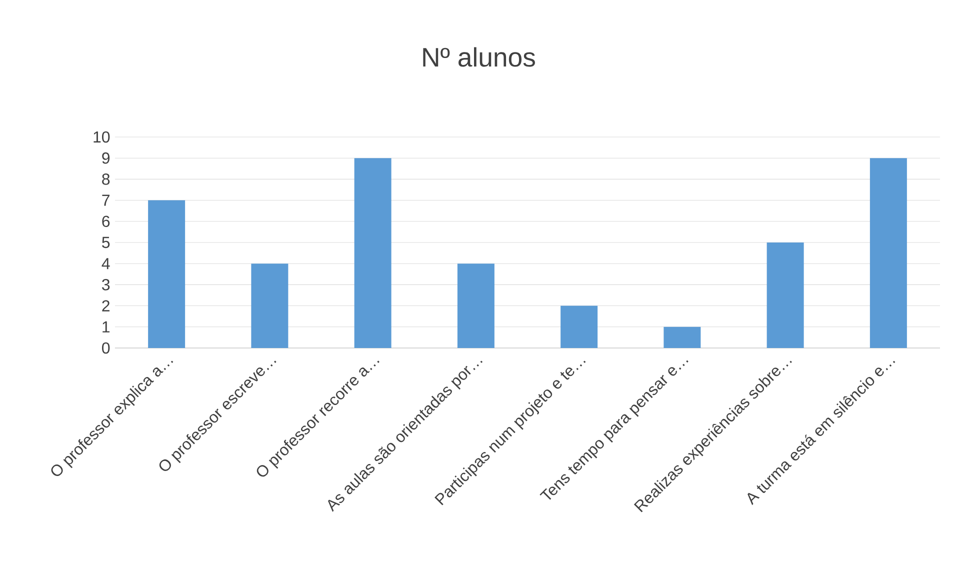 The width and height of the screenshot is (957, 581). Describe the element at coordinates (106, 348) in the screenshot. I see `y-tick-label: 0` at that location.